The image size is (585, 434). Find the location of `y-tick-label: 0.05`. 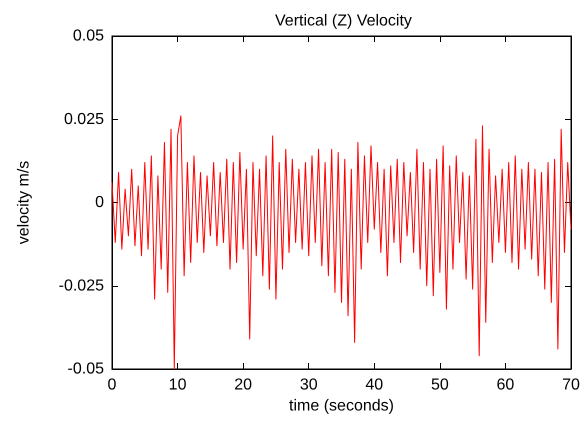

y-tick-label: 0.05 is located at coordinates (88, 36).